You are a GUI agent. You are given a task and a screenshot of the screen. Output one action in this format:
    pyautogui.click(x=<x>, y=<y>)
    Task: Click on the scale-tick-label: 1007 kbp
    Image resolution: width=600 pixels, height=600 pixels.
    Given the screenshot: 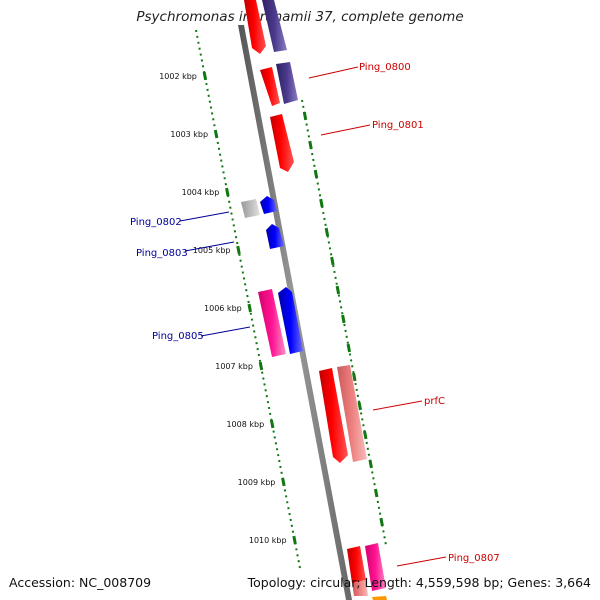 What is the action you would take?
    pyautogui.click(x=234, y=366)
    